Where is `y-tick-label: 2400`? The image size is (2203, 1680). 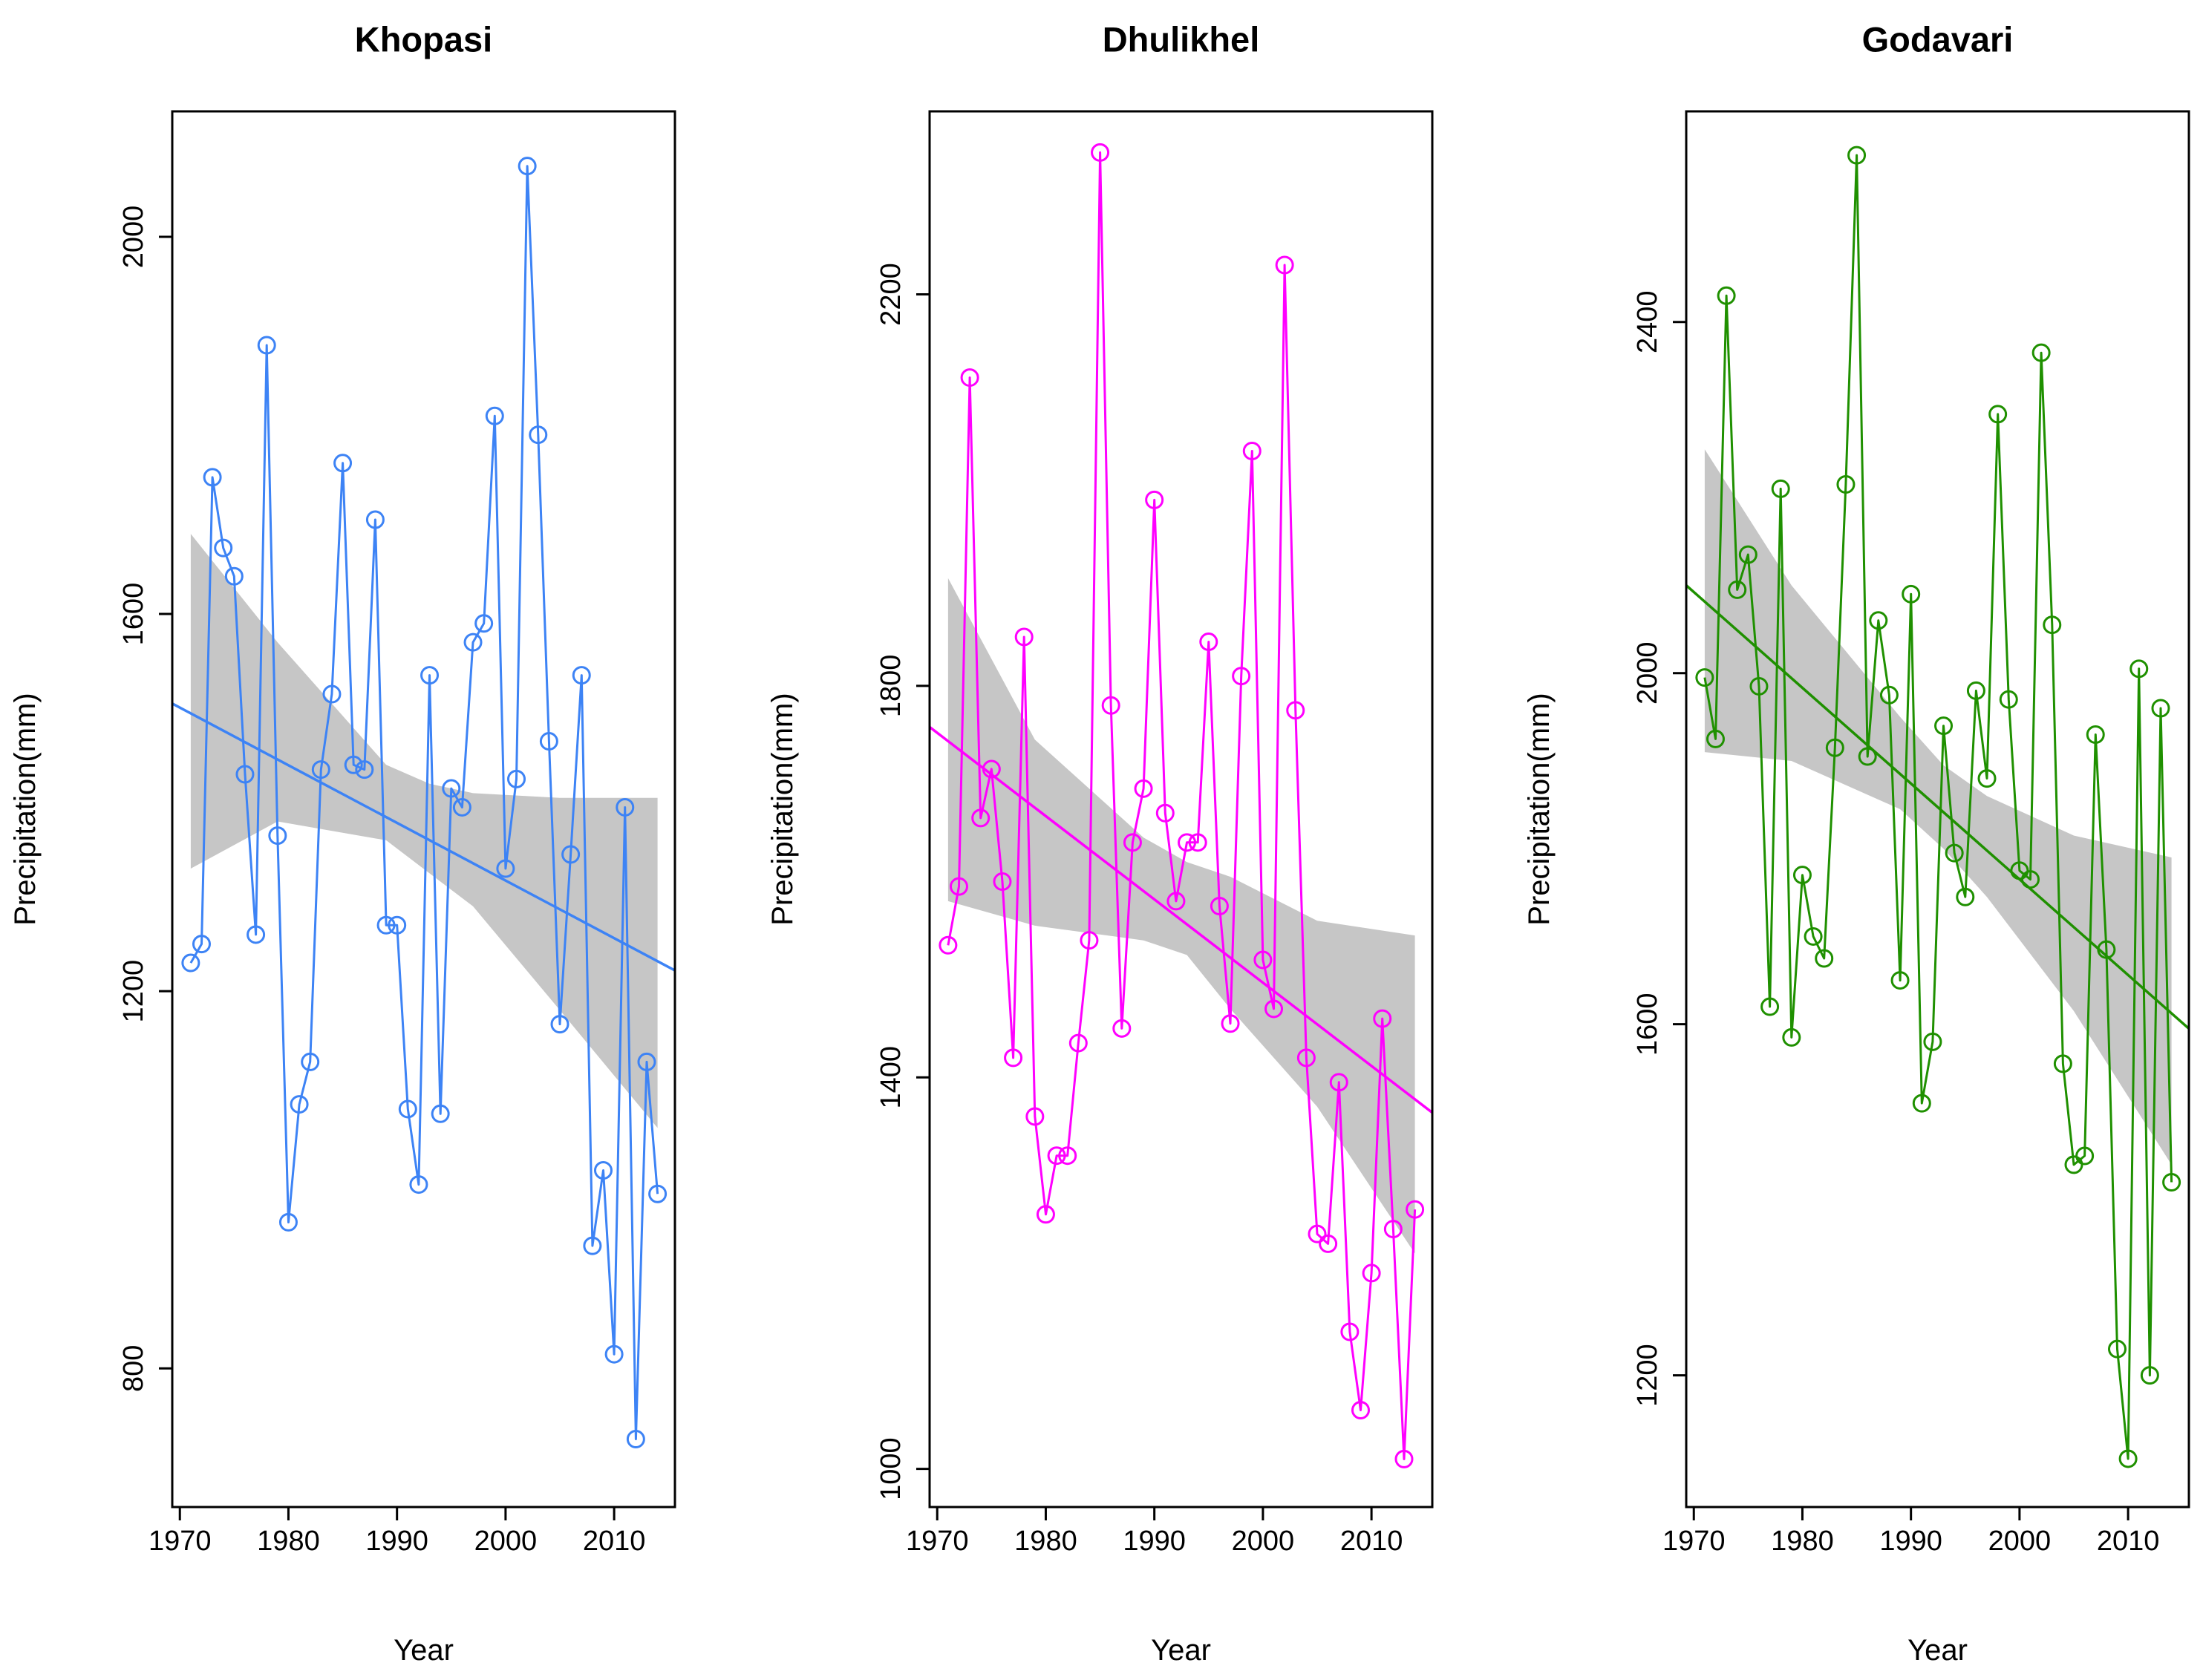 y-tick-label: 2400 is located at coordinates (1648, 322).